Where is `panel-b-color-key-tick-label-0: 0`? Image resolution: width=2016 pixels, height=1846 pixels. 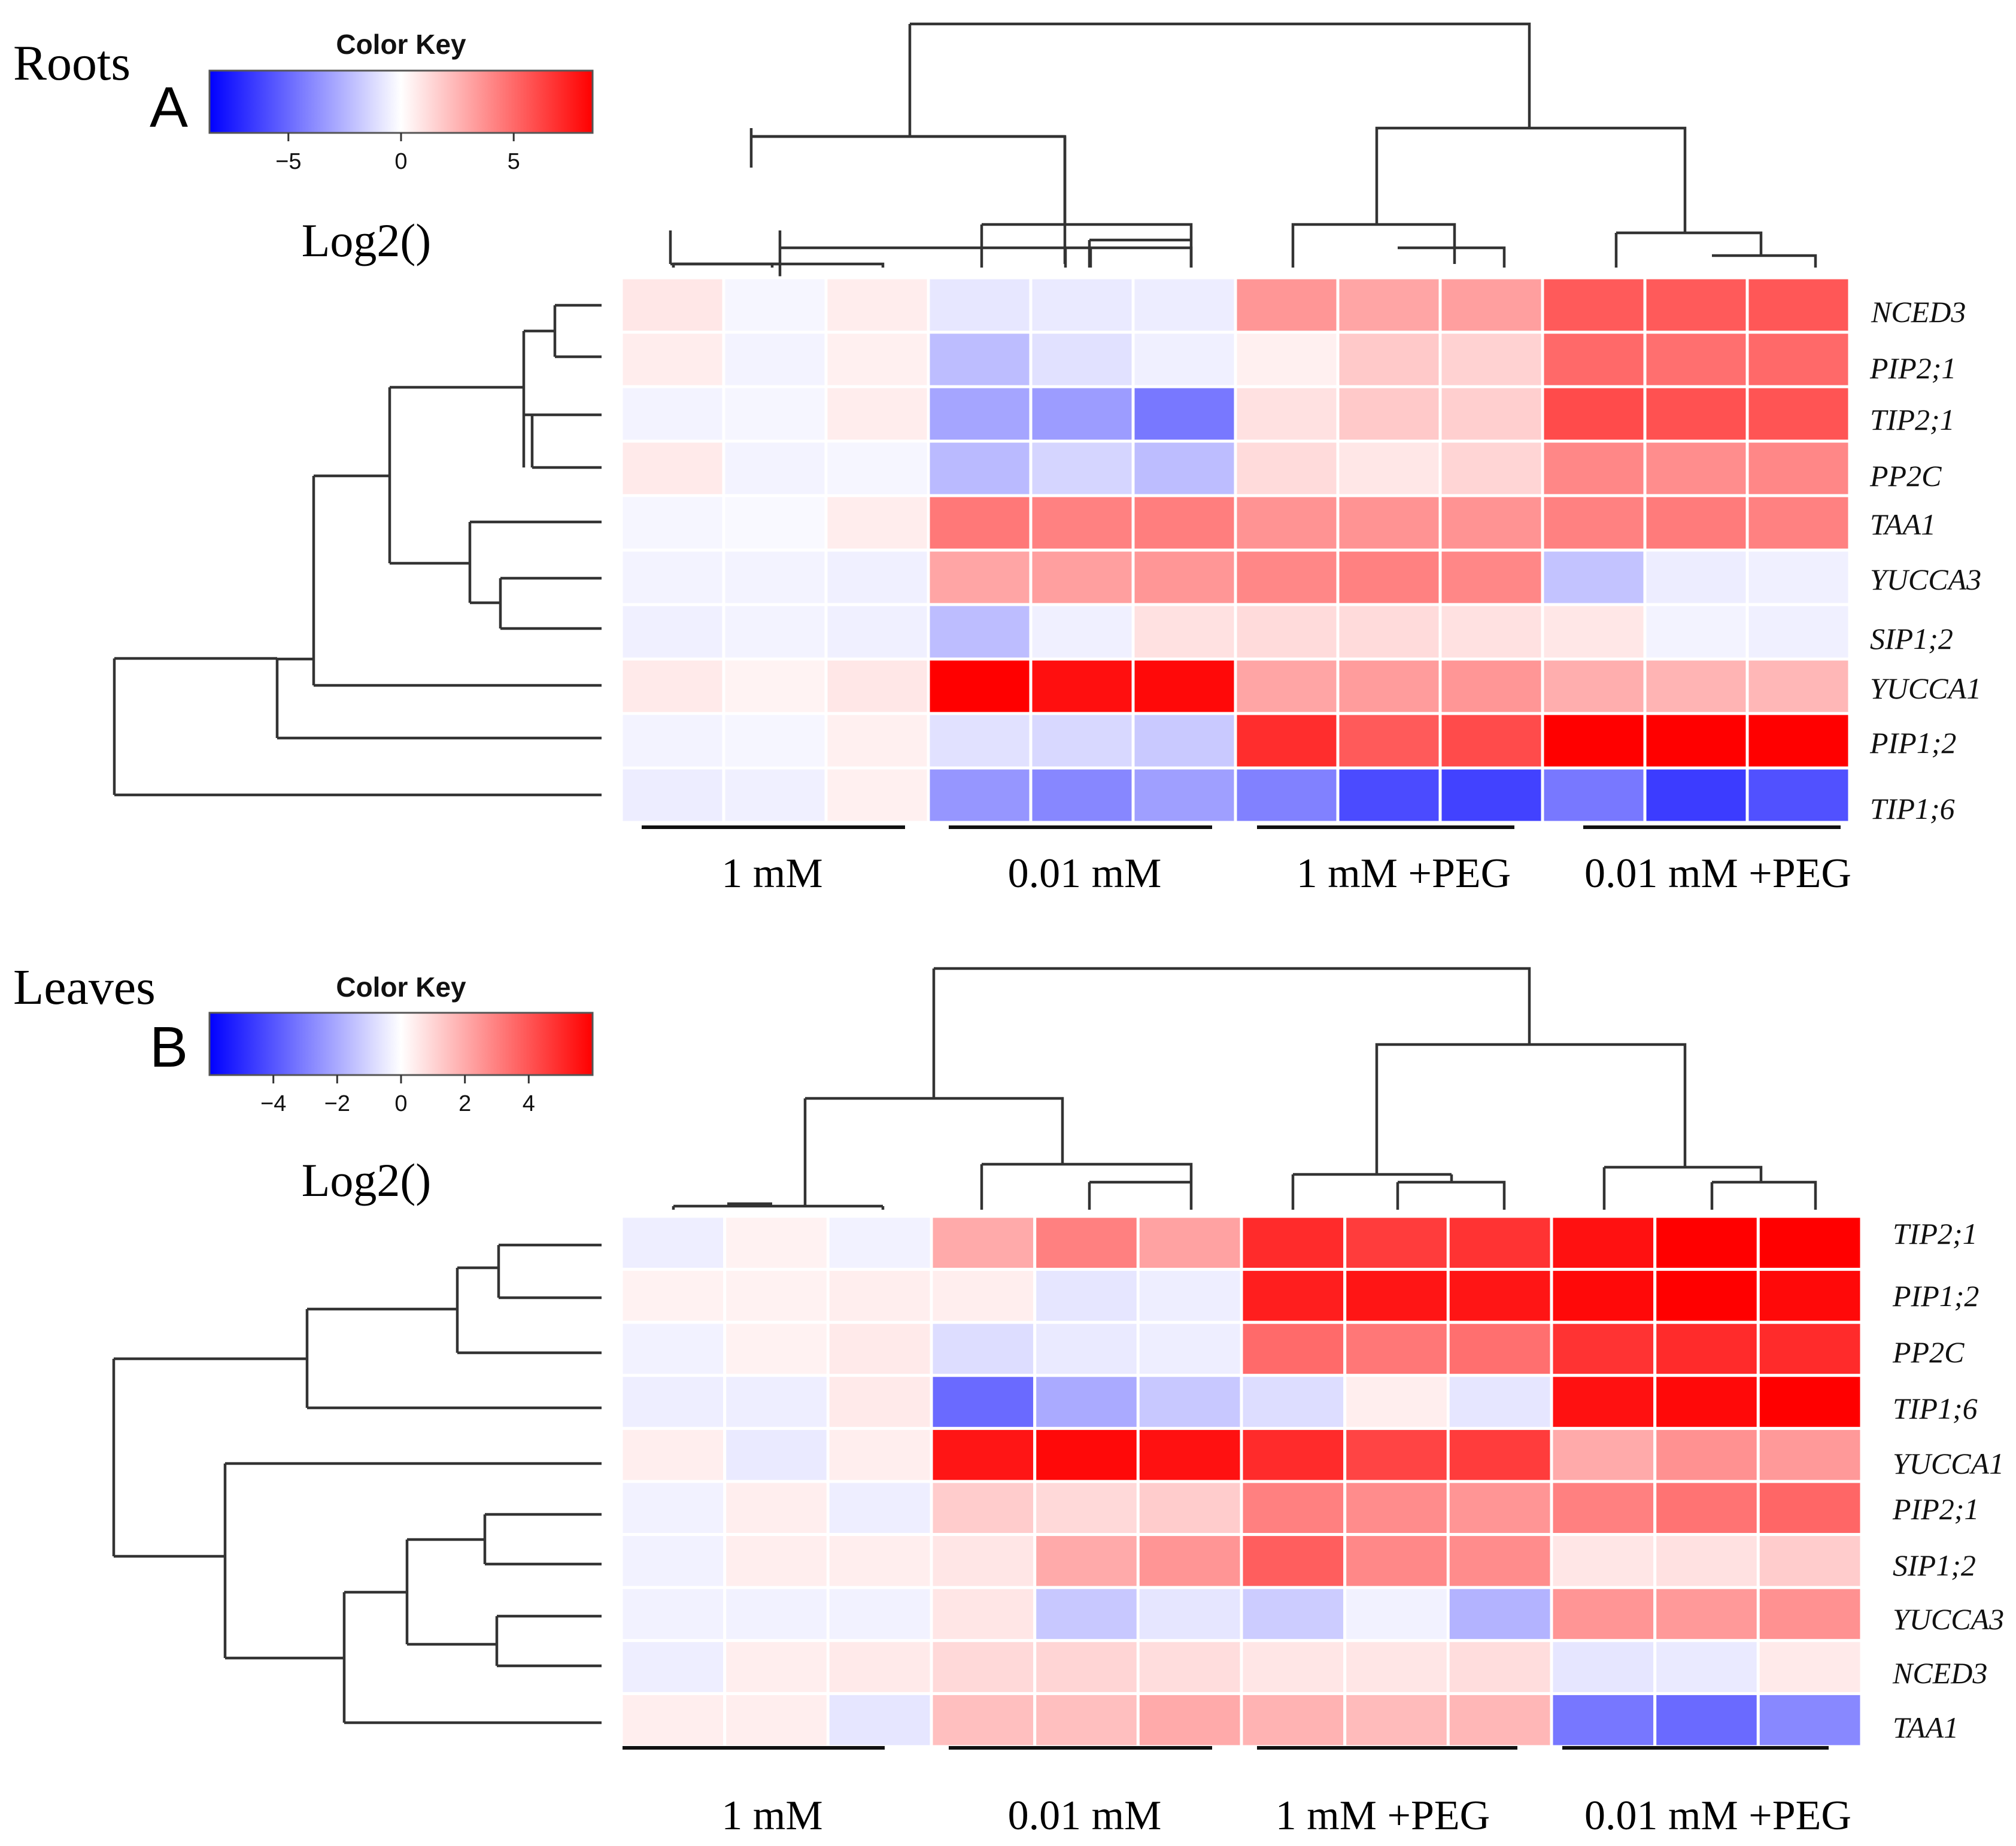 panel-b-color-key-tick-label-0: 0 is located at coordinates (401, 1103).